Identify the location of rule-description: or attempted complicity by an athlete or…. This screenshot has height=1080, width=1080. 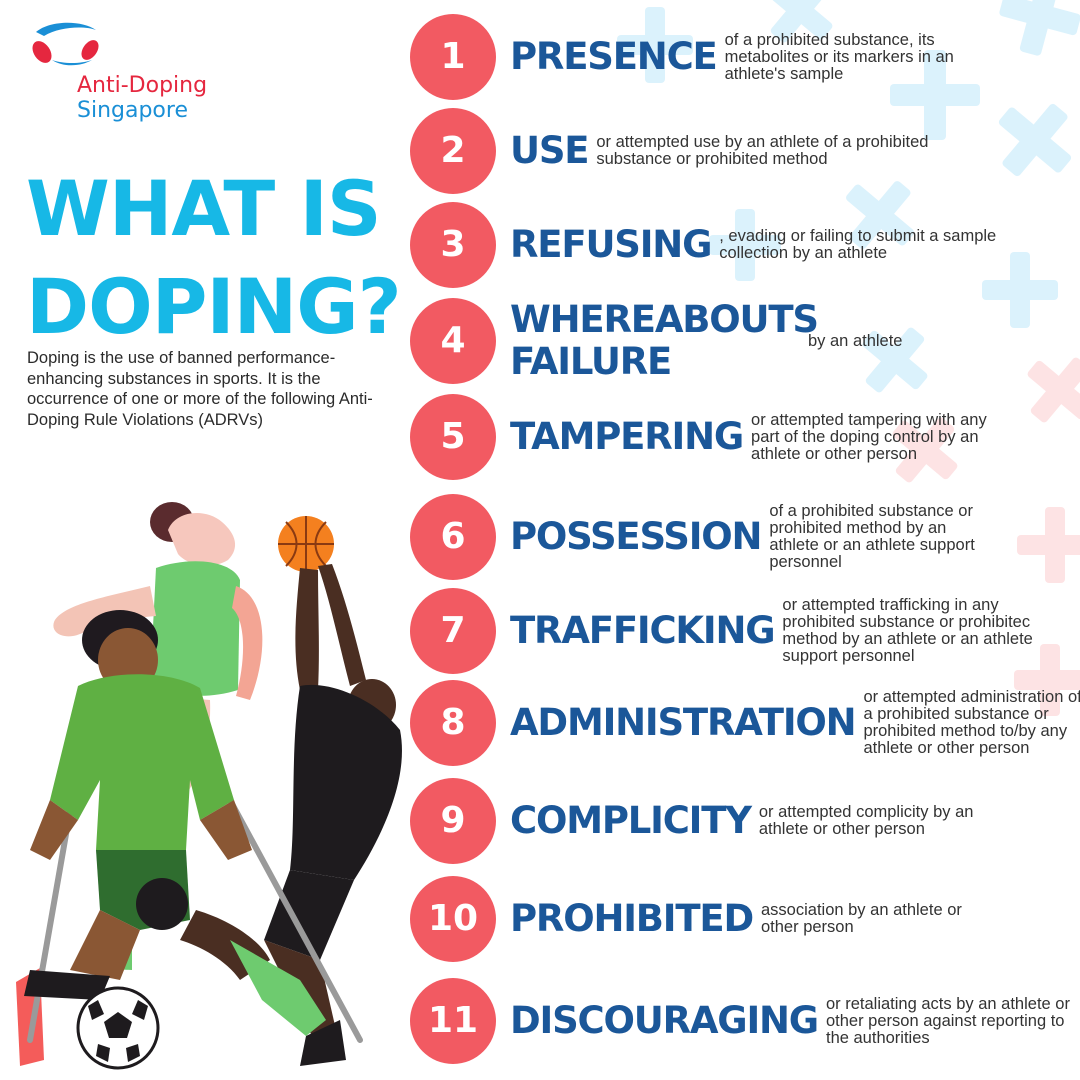
(879, 821).